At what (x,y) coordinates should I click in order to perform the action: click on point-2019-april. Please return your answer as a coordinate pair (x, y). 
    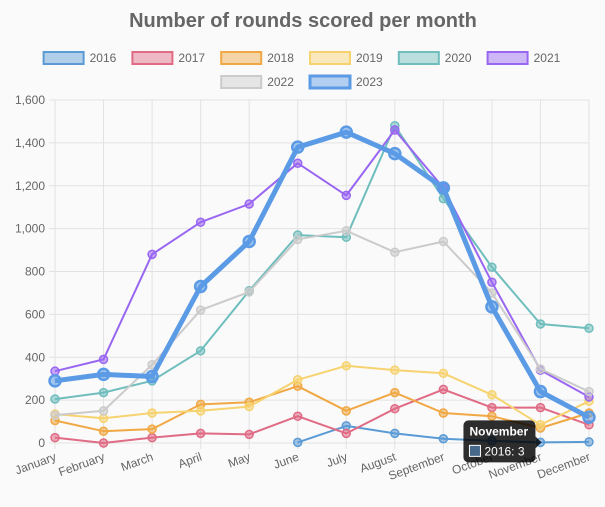
    Looking at the image, I should click on (200, 411).